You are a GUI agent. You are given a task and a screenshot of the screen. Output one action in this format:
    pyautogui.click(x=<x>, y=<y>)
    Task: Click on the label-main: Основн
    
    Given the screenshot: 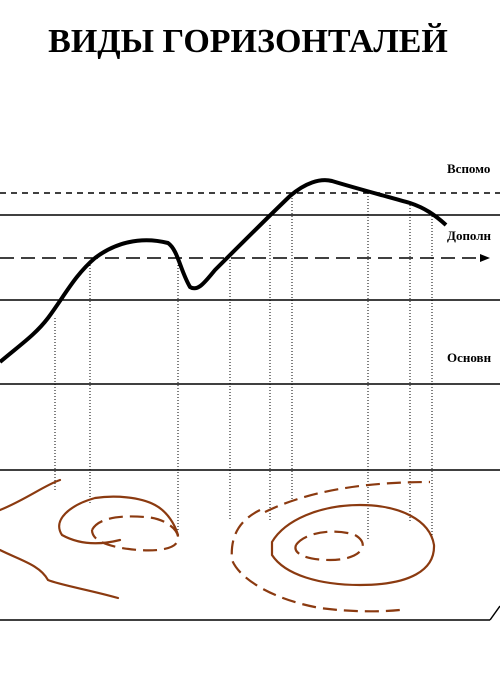 What is the action you would take?
    pyautogui.click(x=469, y=357)
    